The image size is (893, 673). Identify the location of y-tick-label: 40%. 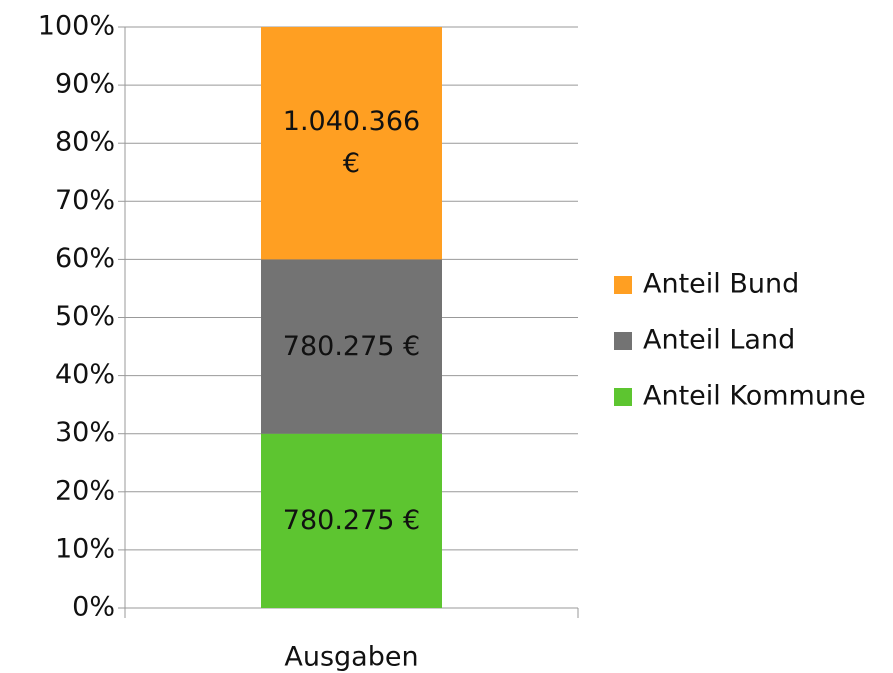
(85, 374).